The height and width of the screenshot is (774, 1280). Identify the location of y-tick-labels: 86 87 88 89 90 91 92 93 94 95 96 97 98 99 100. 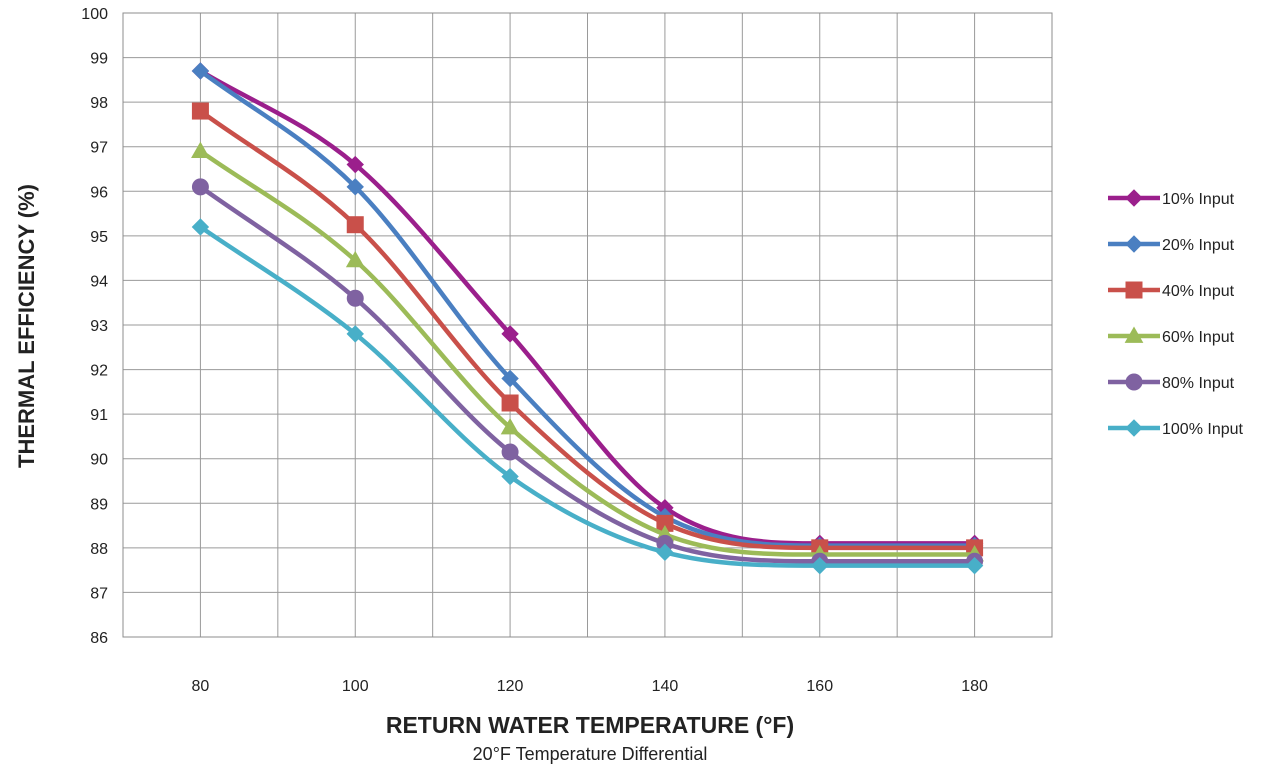
(94, 326).